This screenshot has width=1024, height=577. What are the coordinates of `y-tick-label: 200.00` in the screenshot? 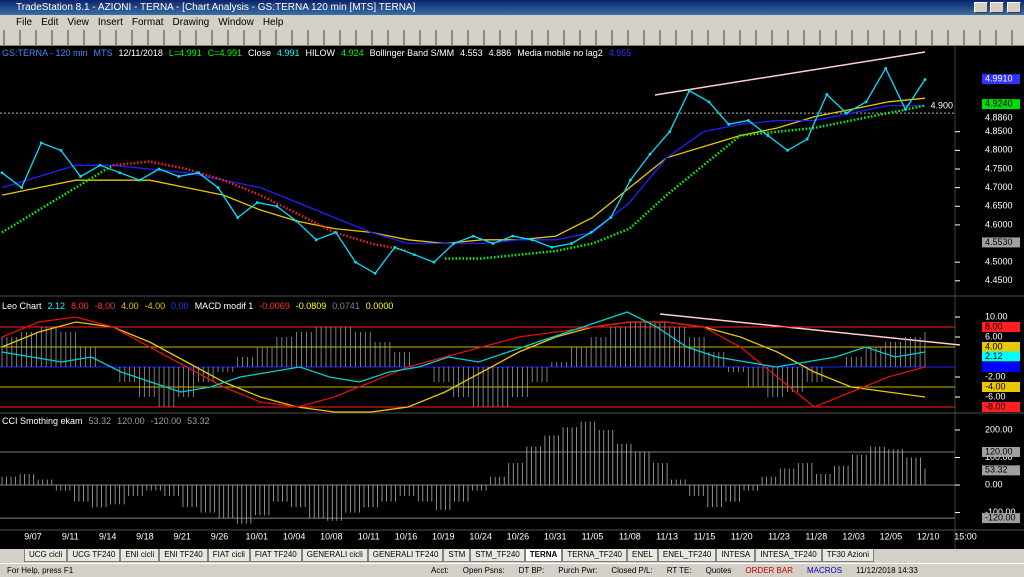 It's located at (999, 429).